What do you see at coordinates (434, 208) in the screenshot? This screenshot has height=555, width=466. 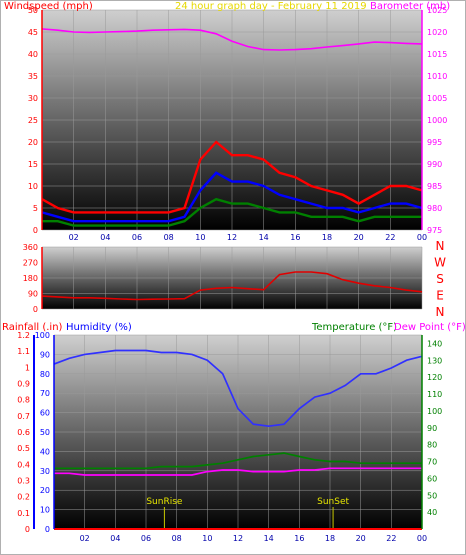 I see `barometer-tick-label: 980` at bounding box center [434, 208].